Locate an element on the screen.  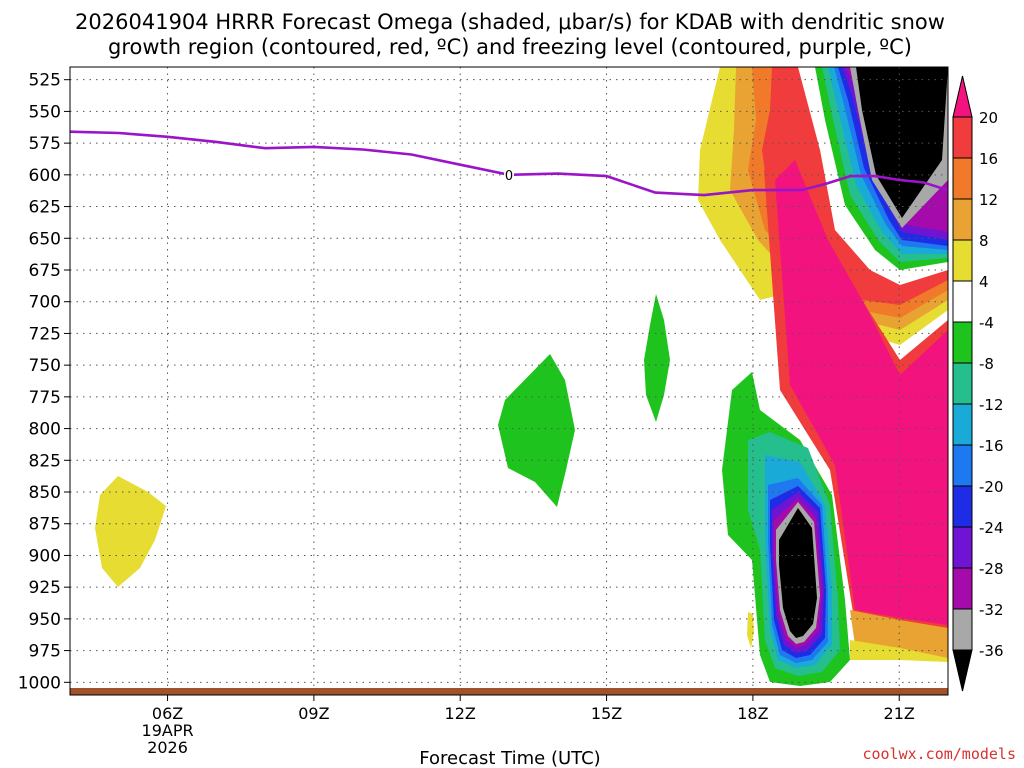
x-tick-label-15Z: 15Z is located at coordinates (606, 713).